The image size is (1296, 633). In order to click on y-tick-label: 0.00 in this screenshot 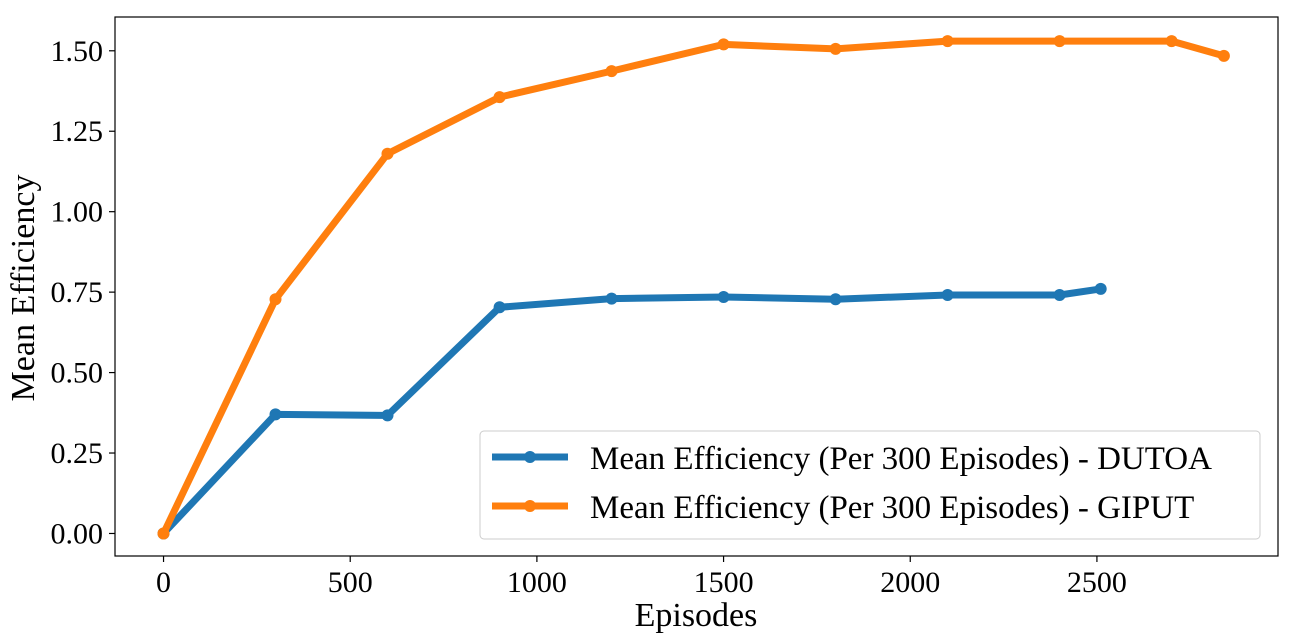, I will do `click(77, 533)`.